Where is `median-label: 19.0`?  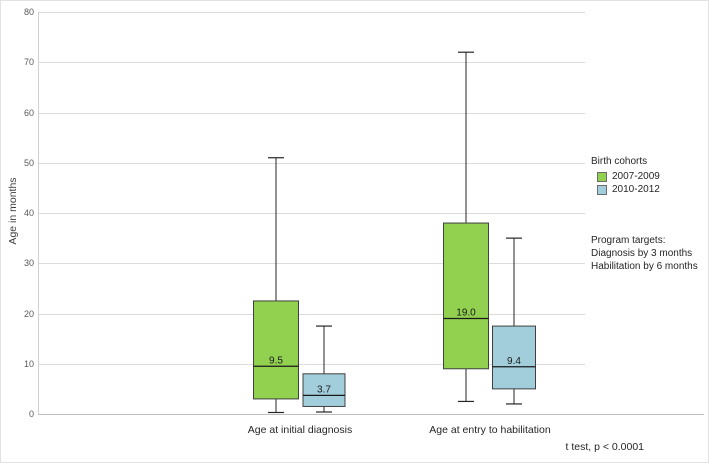
median-label: 19.0 is located at coordinates (466, 313).